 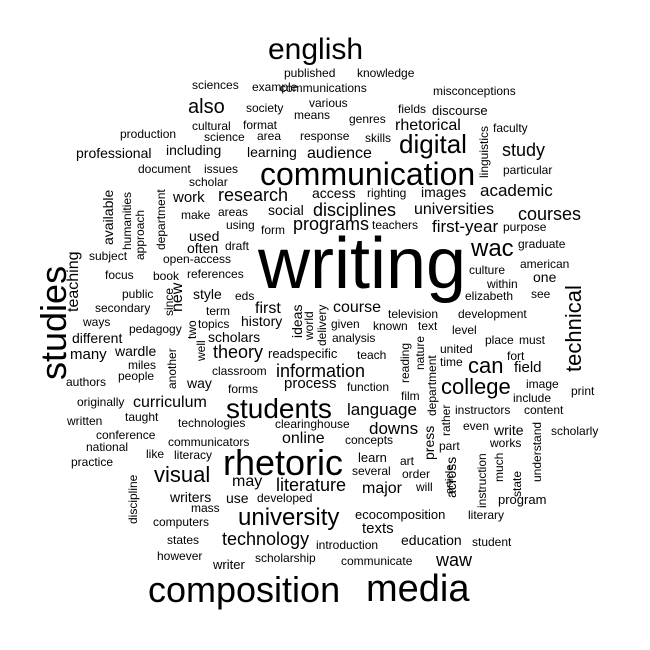 I want to click on word-united: united, so click(x=456, y=349).